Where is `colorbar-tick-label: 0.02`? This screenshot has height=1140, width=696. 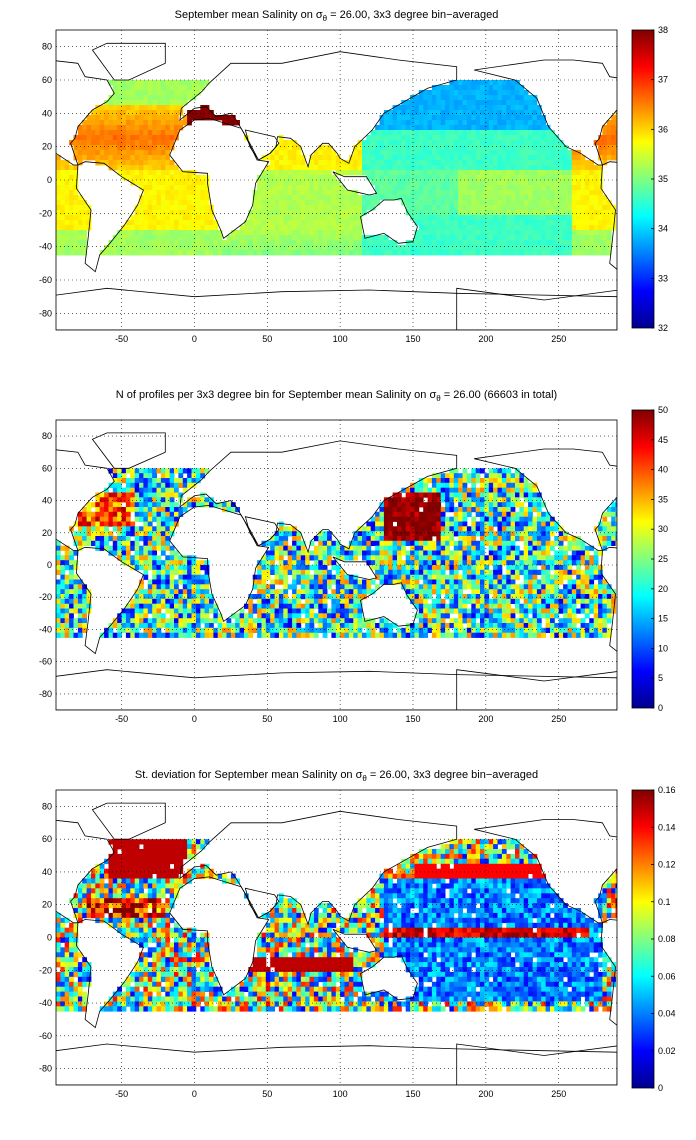 colorbar-tick-label: 0.02 is located at coordinates (667, 1051).